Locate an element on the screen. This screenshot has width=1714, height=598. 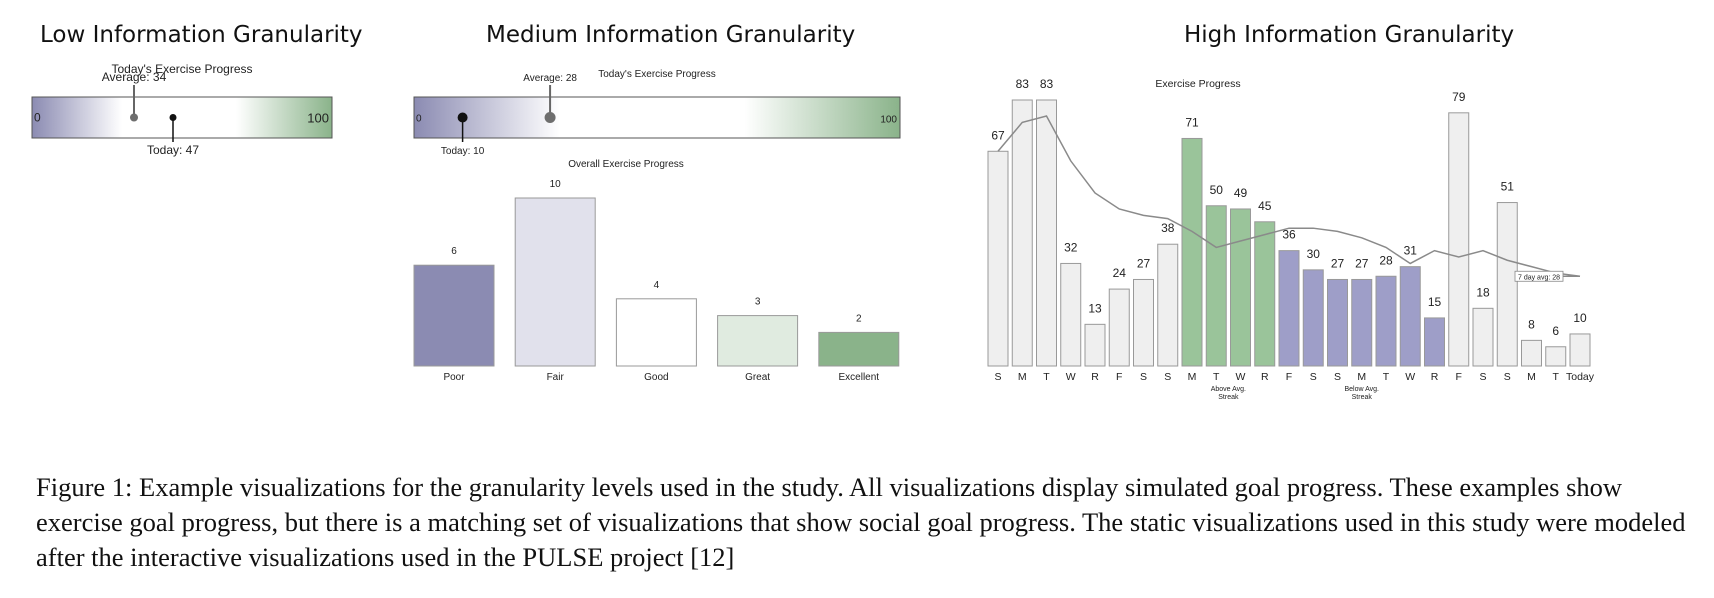
bar-fair is located at coordinates (555, 282).